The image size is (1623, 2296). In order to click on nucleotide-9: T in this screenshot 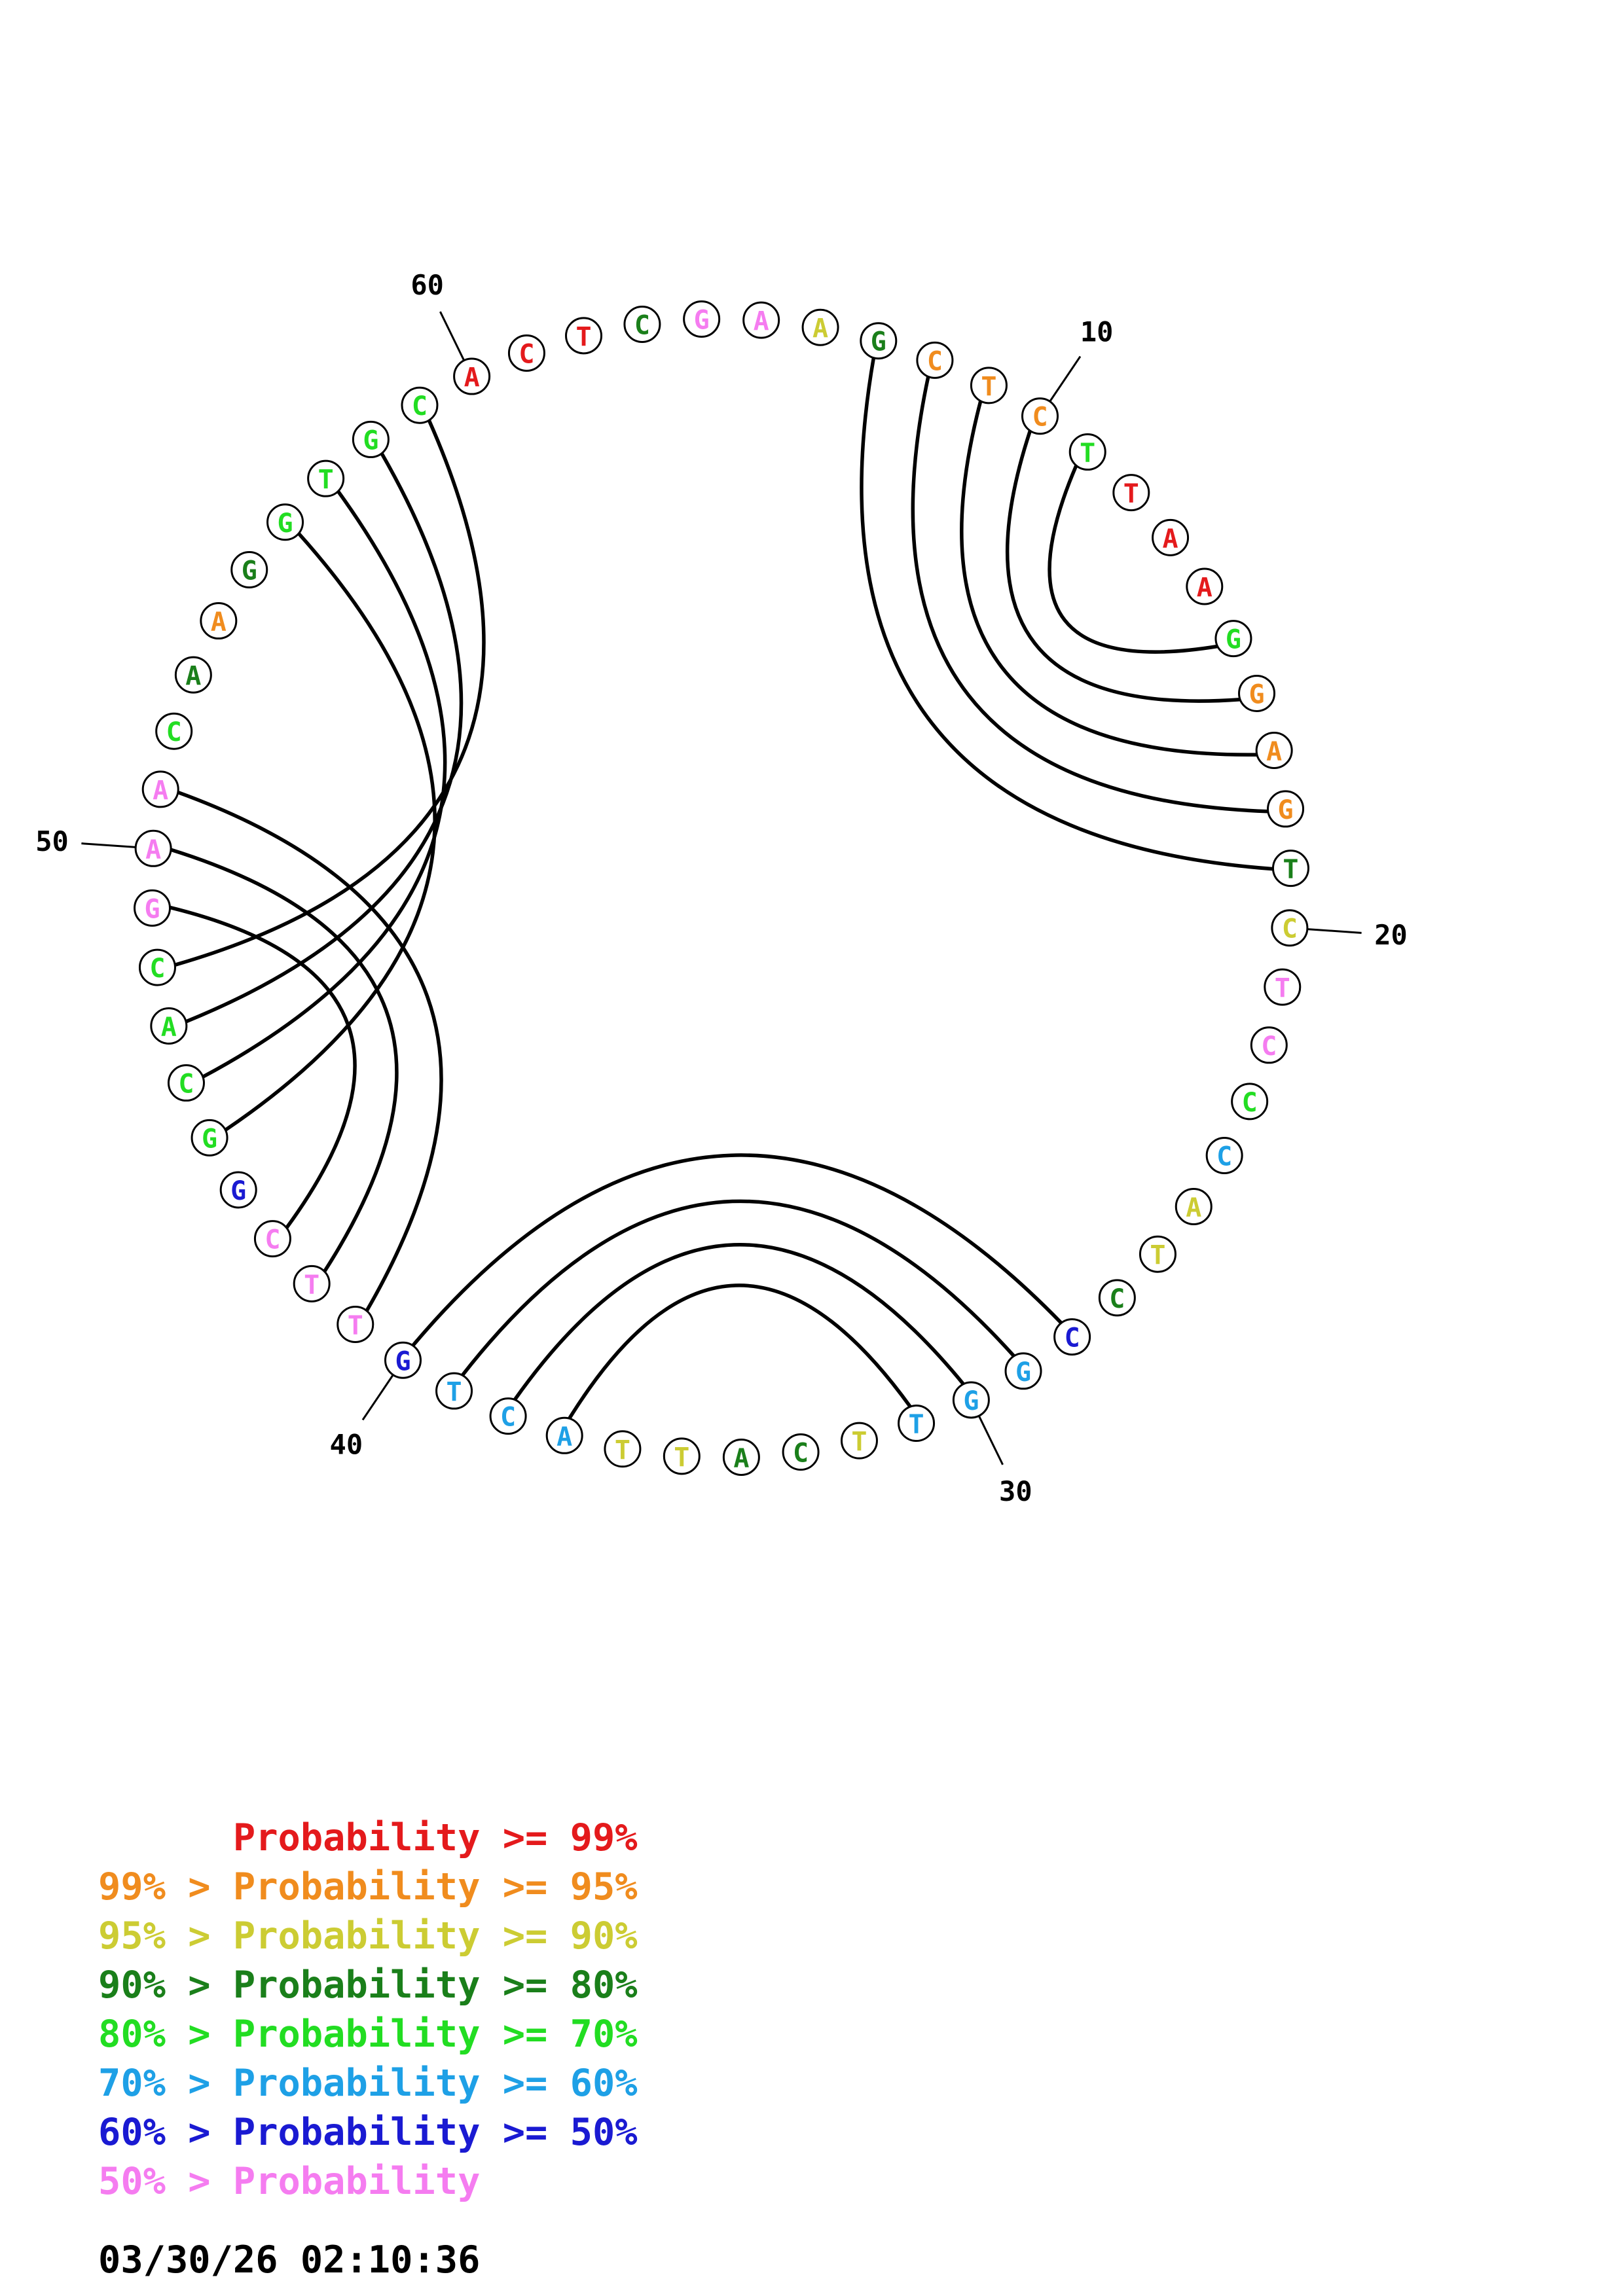, I will do `click(989, 385)`.